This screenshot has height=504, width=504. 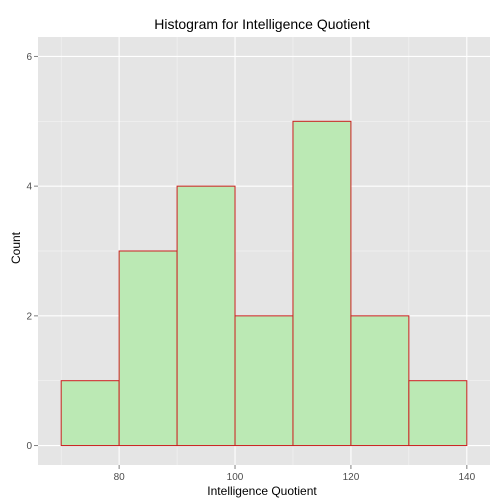 I want to click on x-axis-ticks: 80 100 120 140, so click(x=295, y=474).